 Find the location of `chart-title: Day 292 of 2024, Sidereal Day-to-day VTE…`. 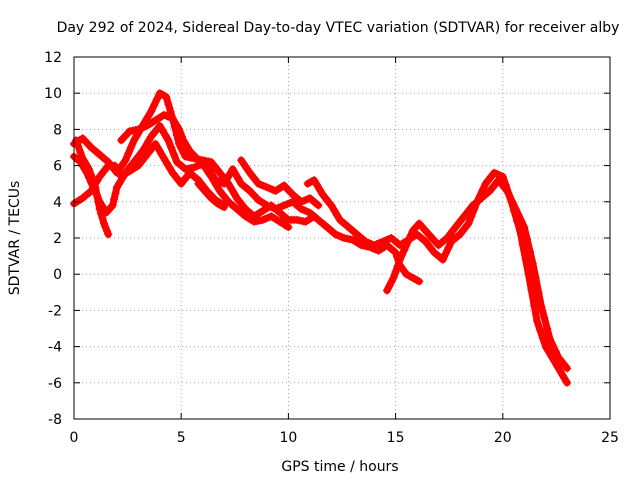

chart-title: Day 292 of 2024, Sidereal Day-to-day VTE… is located at coordinates (338, 28).